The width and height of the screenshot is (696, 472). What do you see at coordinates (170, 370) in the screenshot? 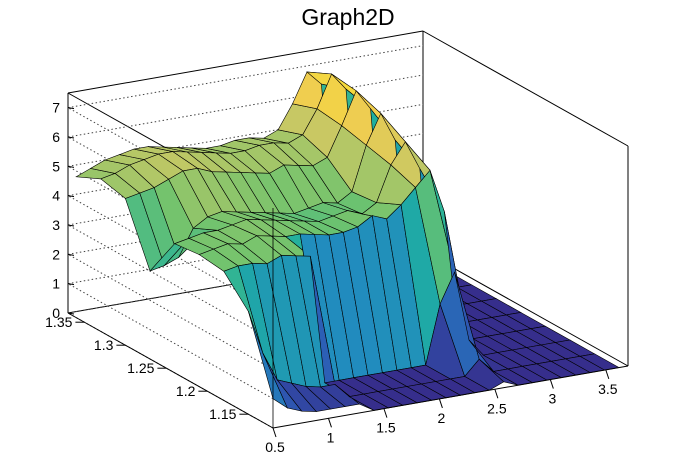
I see `y-axis-line` at bounding box center [170, 370].